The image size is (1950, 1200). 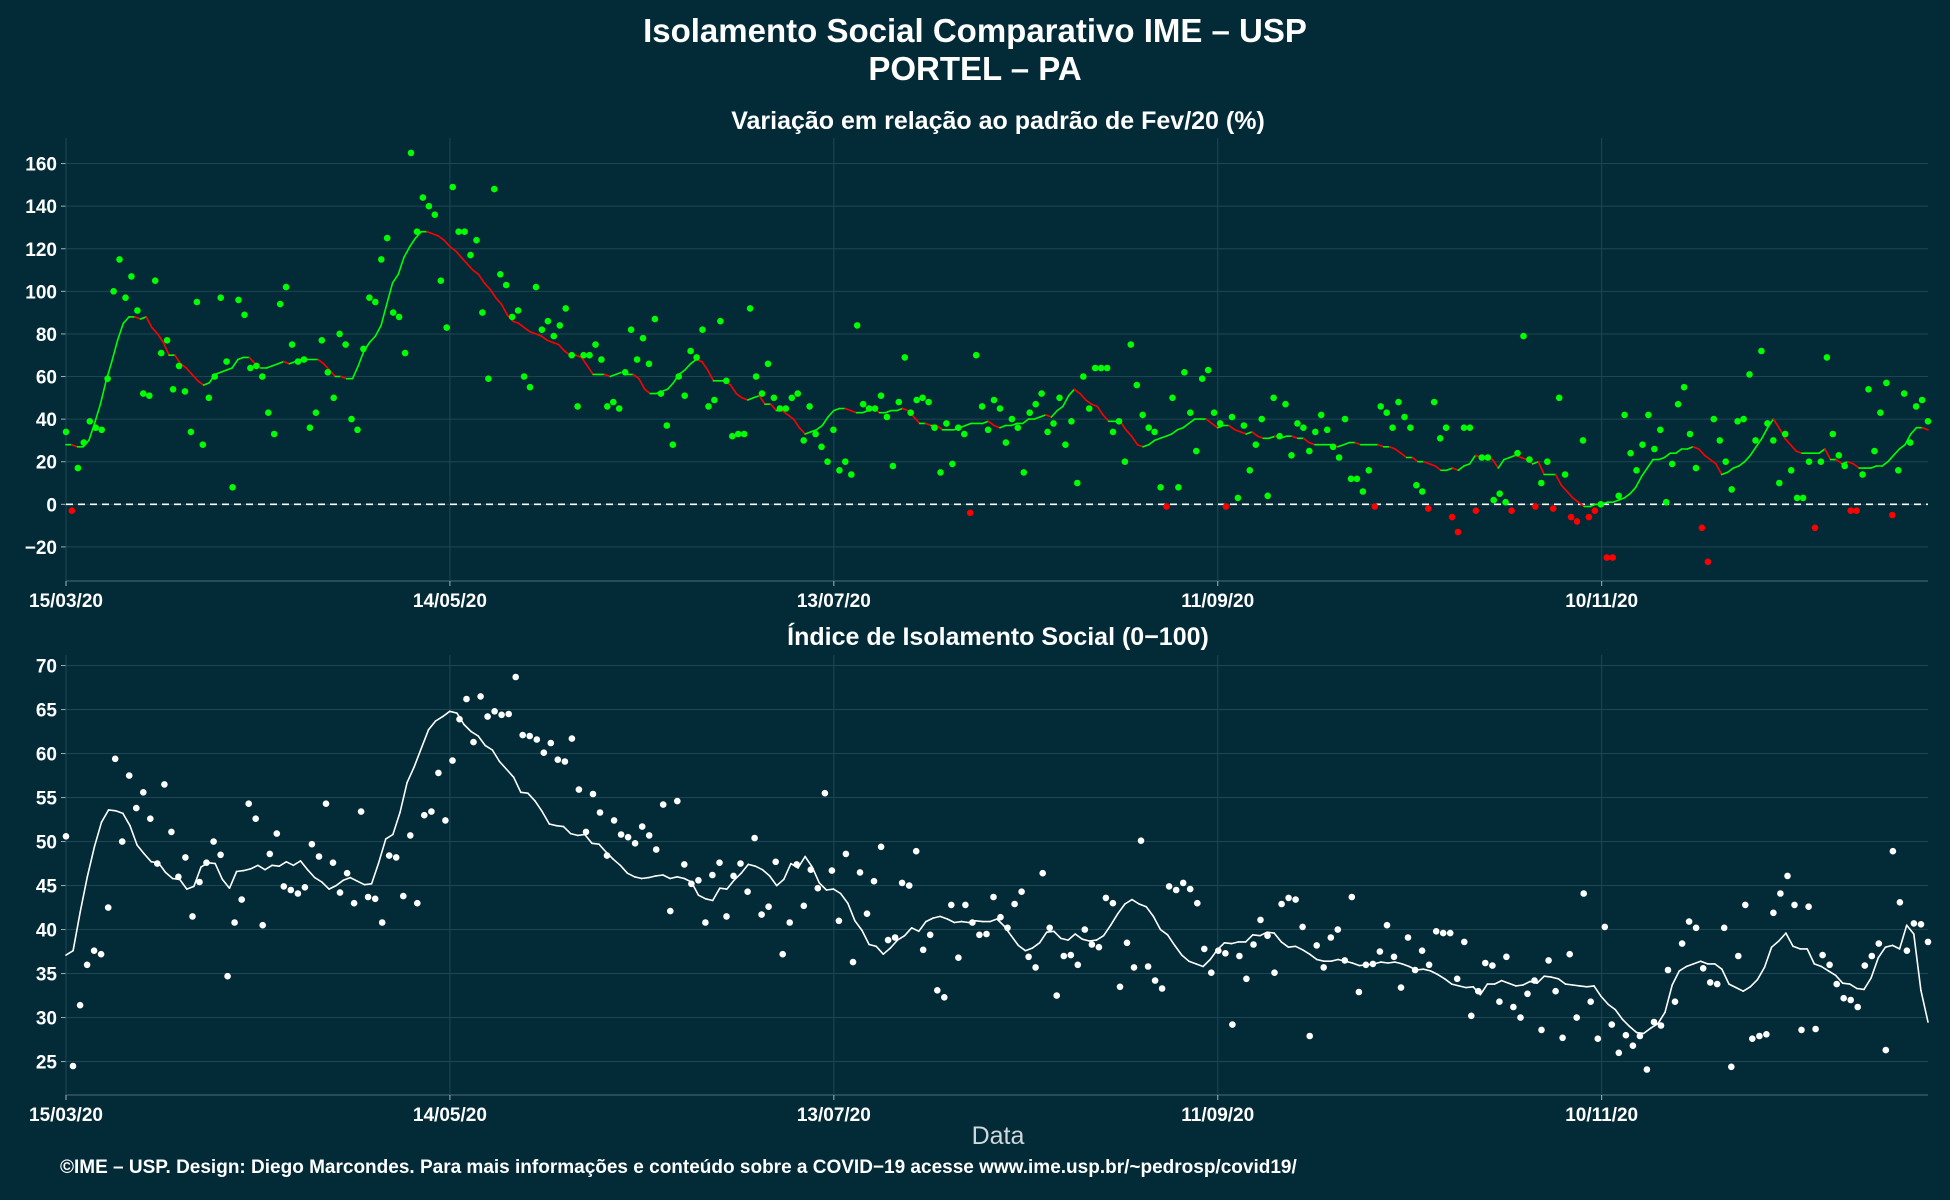 I want to click on x-tick-label: 11/09/20, so click(x=1217, y=601).